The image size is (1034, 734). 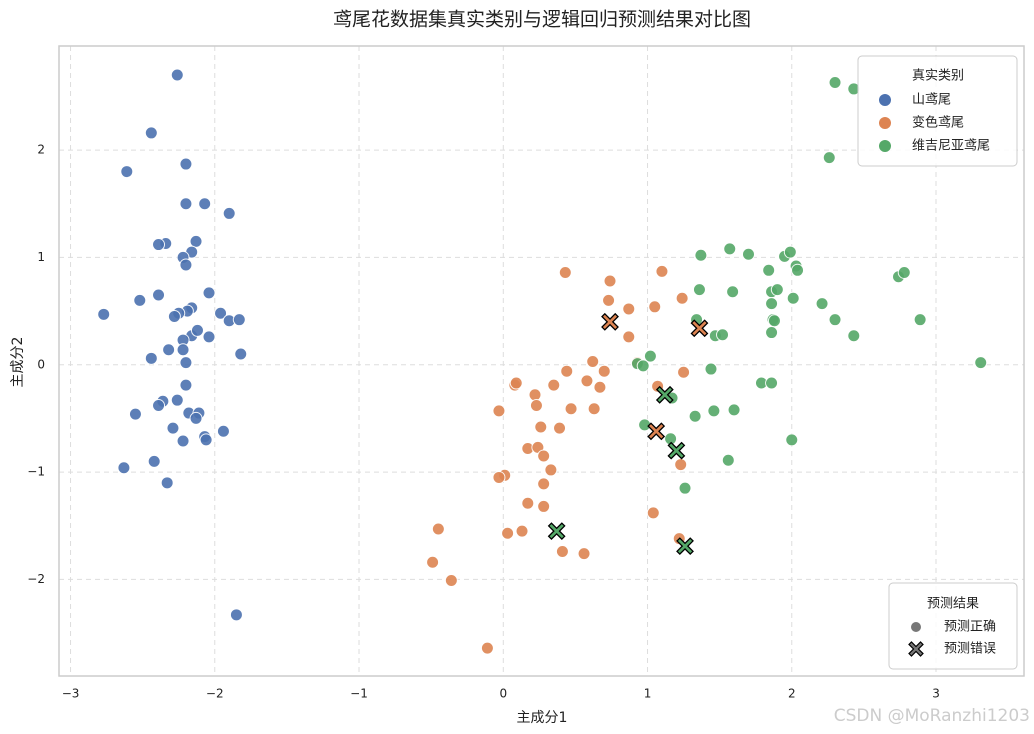 What do you see at coordinates (938, 76) in the screenshot?
I see `legend-title: 真实类别` at bounding box center [938, 76].